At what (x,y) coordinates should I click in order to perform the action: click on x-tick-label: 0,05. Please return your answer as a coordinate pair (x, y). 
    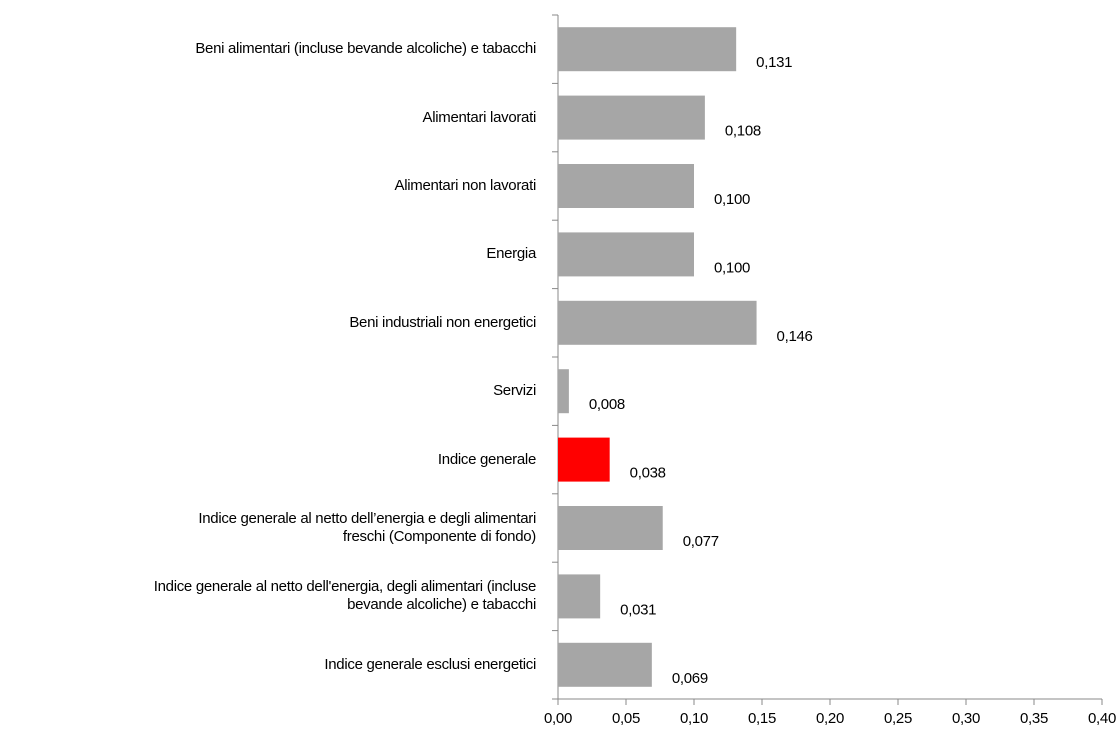
    Looking at the image, I should click on (626, 718).